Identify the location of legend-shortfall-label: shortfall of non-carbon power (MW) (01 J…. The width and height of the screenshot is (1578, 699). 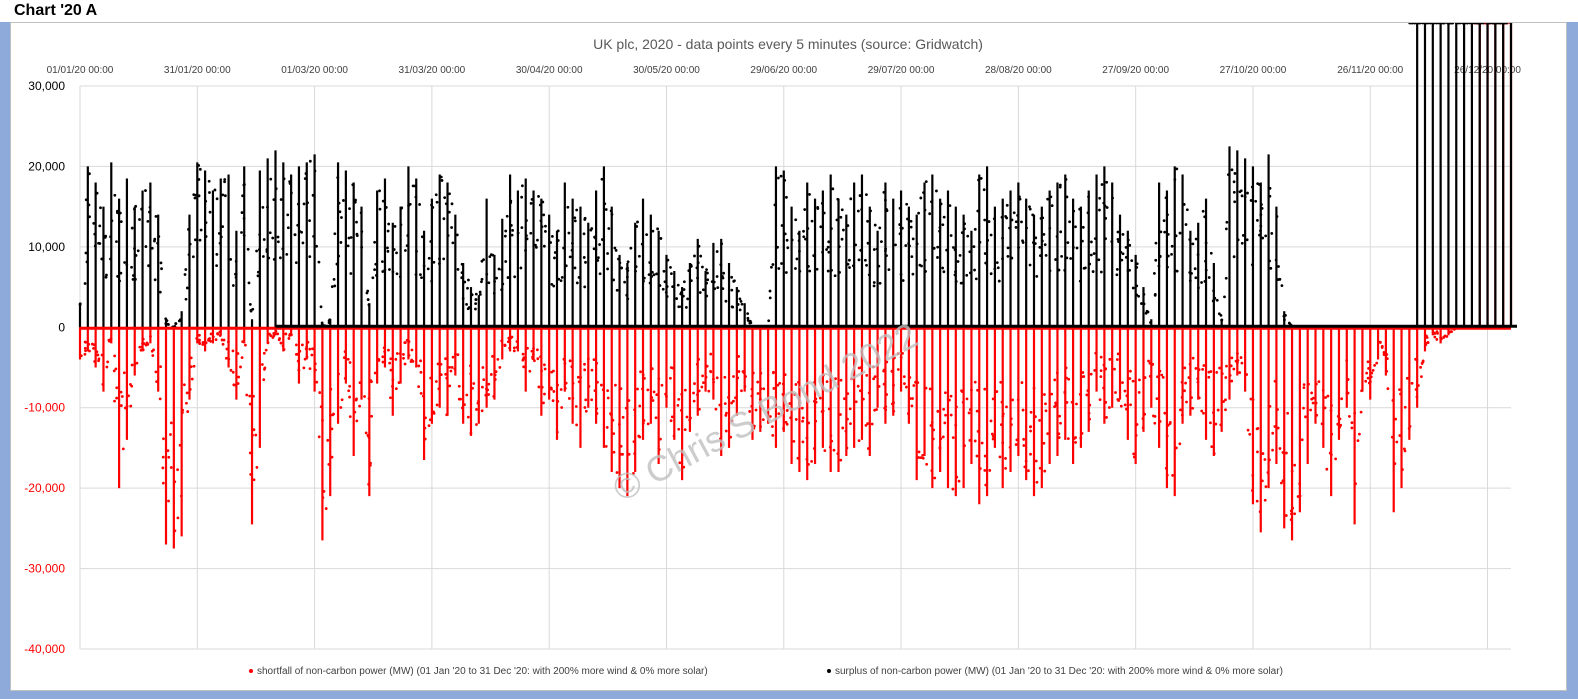
(482, 671).